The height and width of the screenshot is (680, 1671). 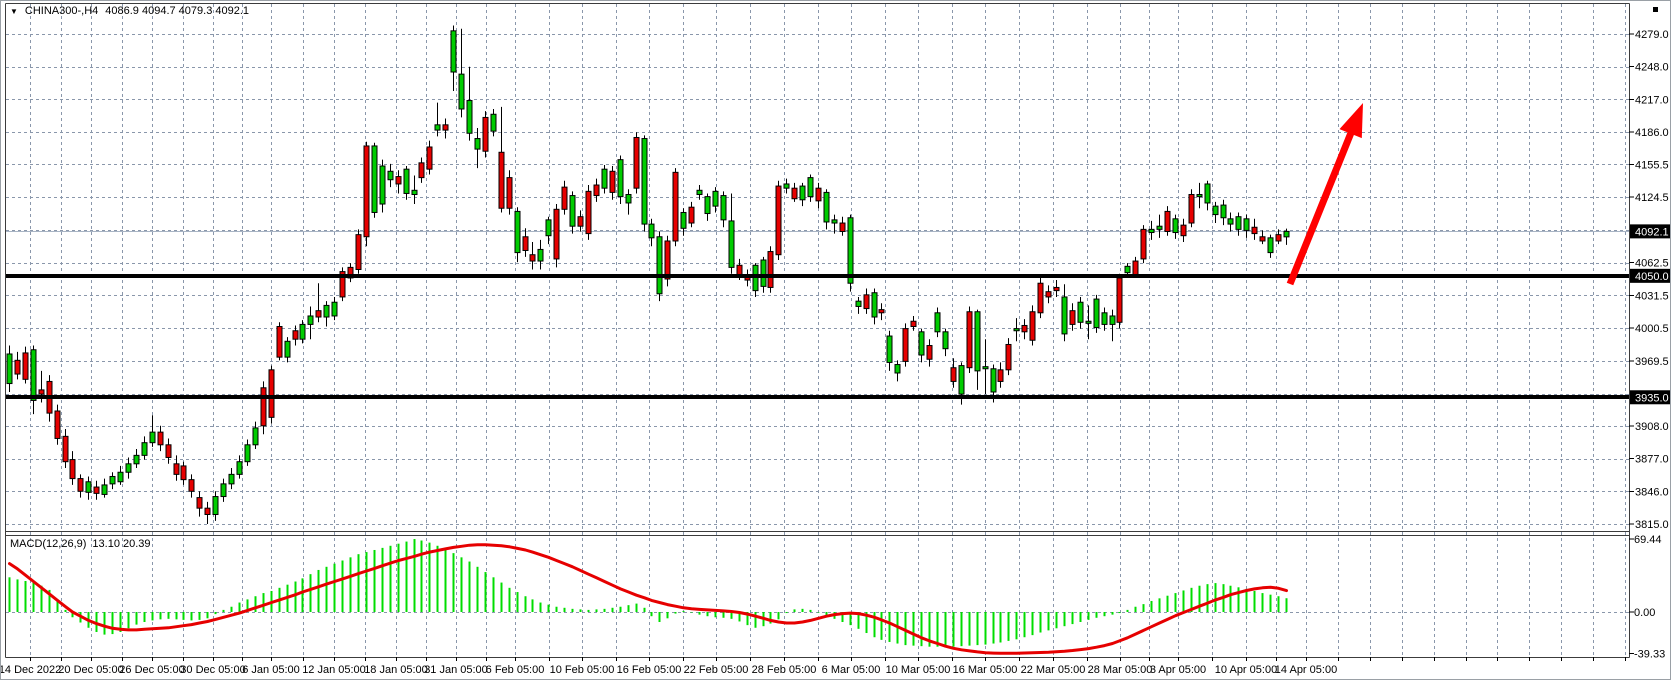 What do you see at coordinates (918, 670) in the screenshot?
I see `svg-text: 10 Mar 05:00` at bounding box center [918, 670].